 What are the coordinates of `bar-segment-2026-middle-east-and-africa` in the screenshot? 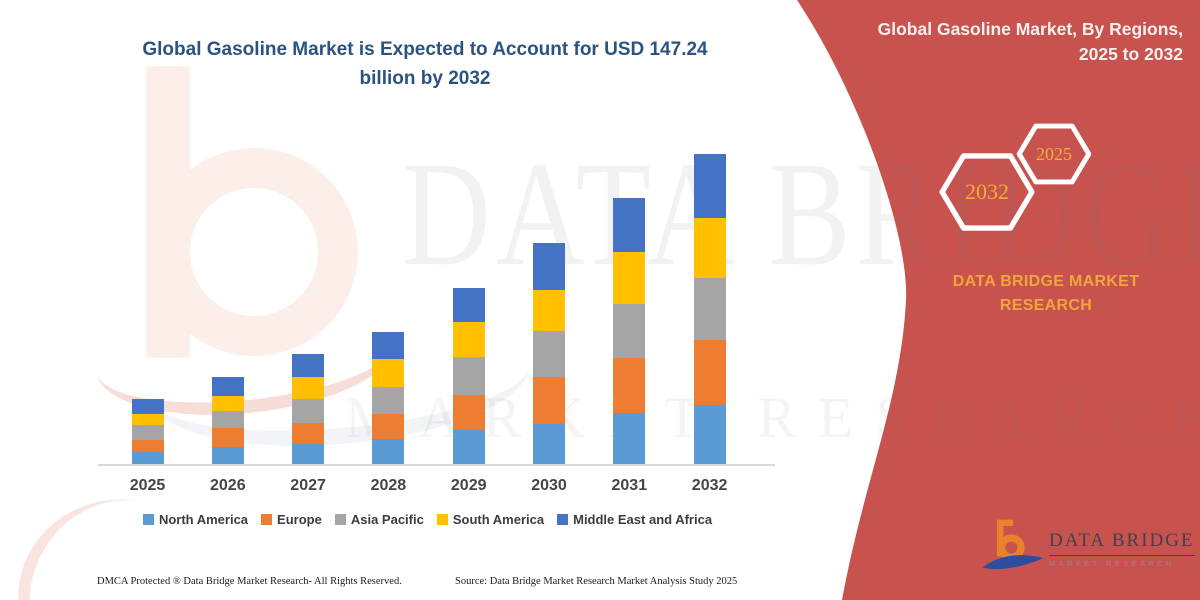 It's located at (227, 386).